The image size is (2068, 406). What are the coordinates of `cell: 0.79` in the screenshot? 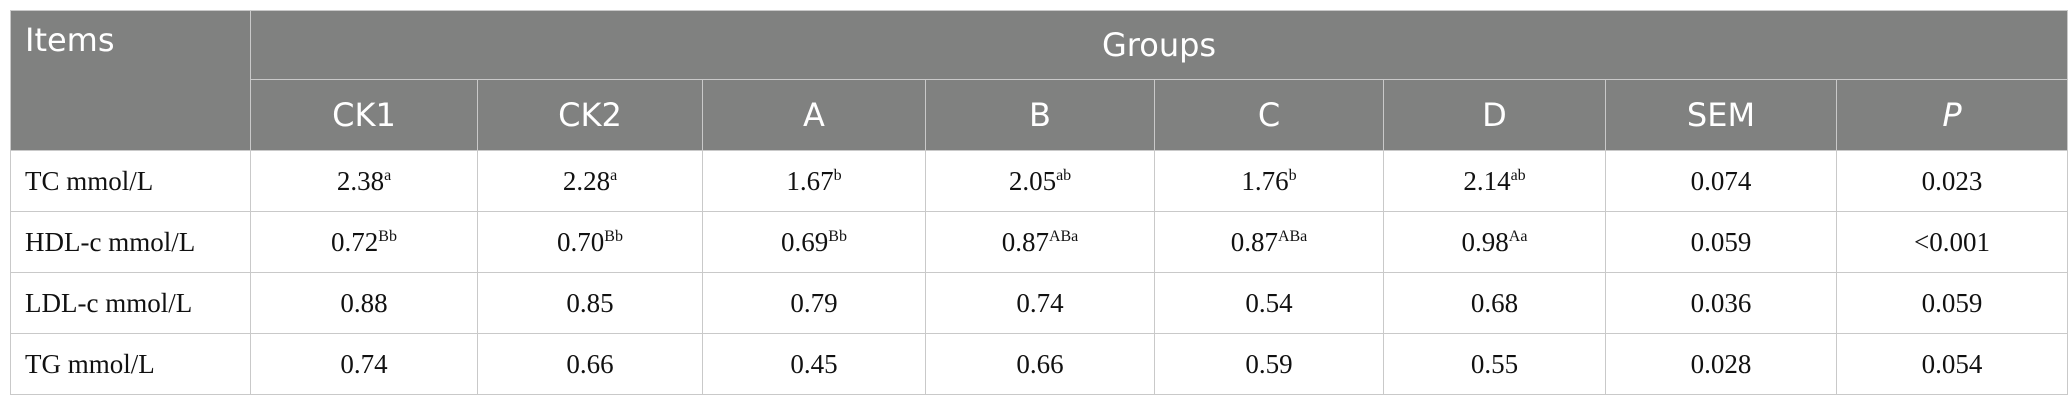 It's located at (814, 303).